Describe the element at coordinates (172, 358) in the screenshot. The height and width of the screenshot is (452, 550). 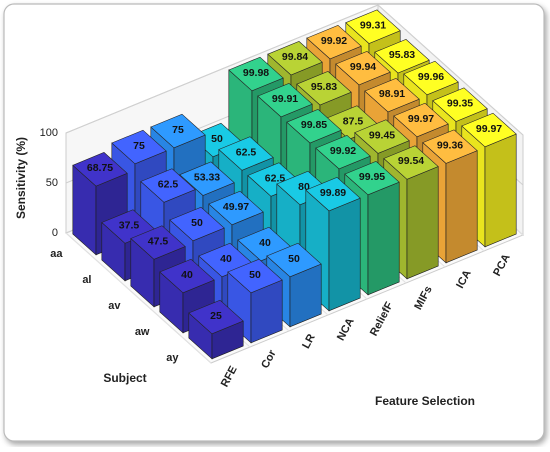
I see `y-tick-label: ay` at that location.